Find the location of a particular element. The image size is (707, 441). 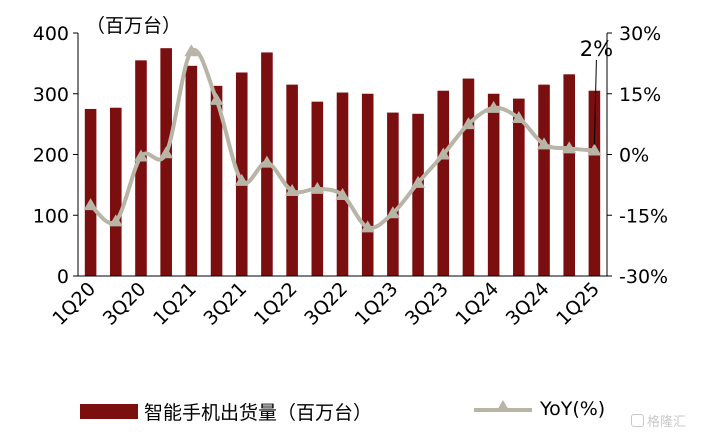

bar-1Q20 is located at coordinates (90, 192).